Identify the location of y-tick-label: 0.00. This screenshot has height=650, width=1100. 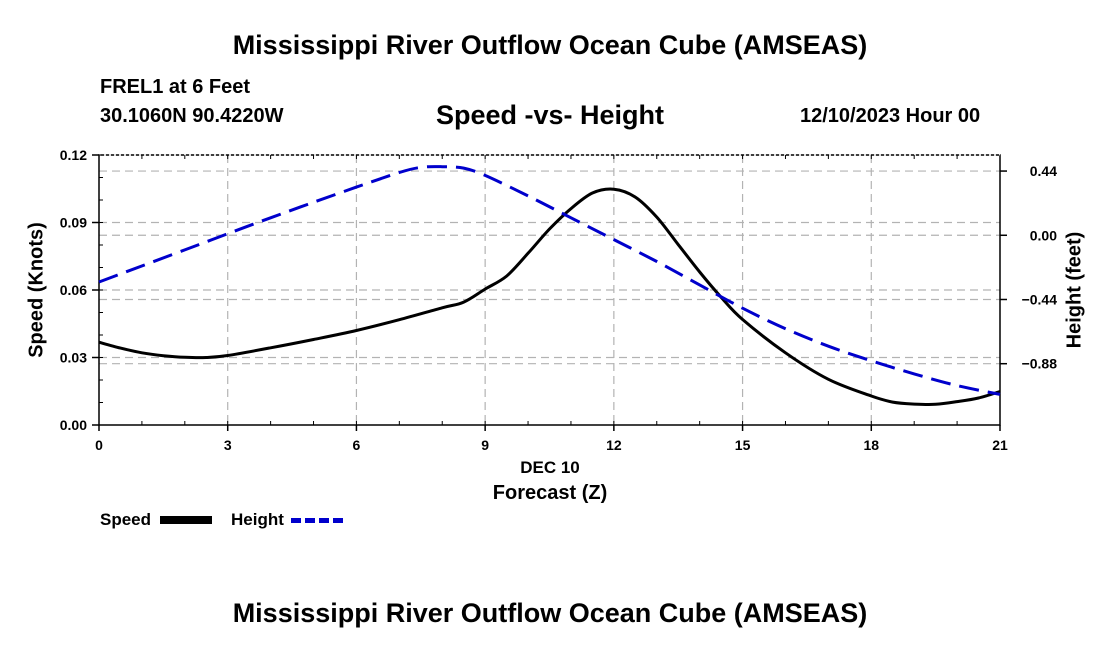
(73, 425).